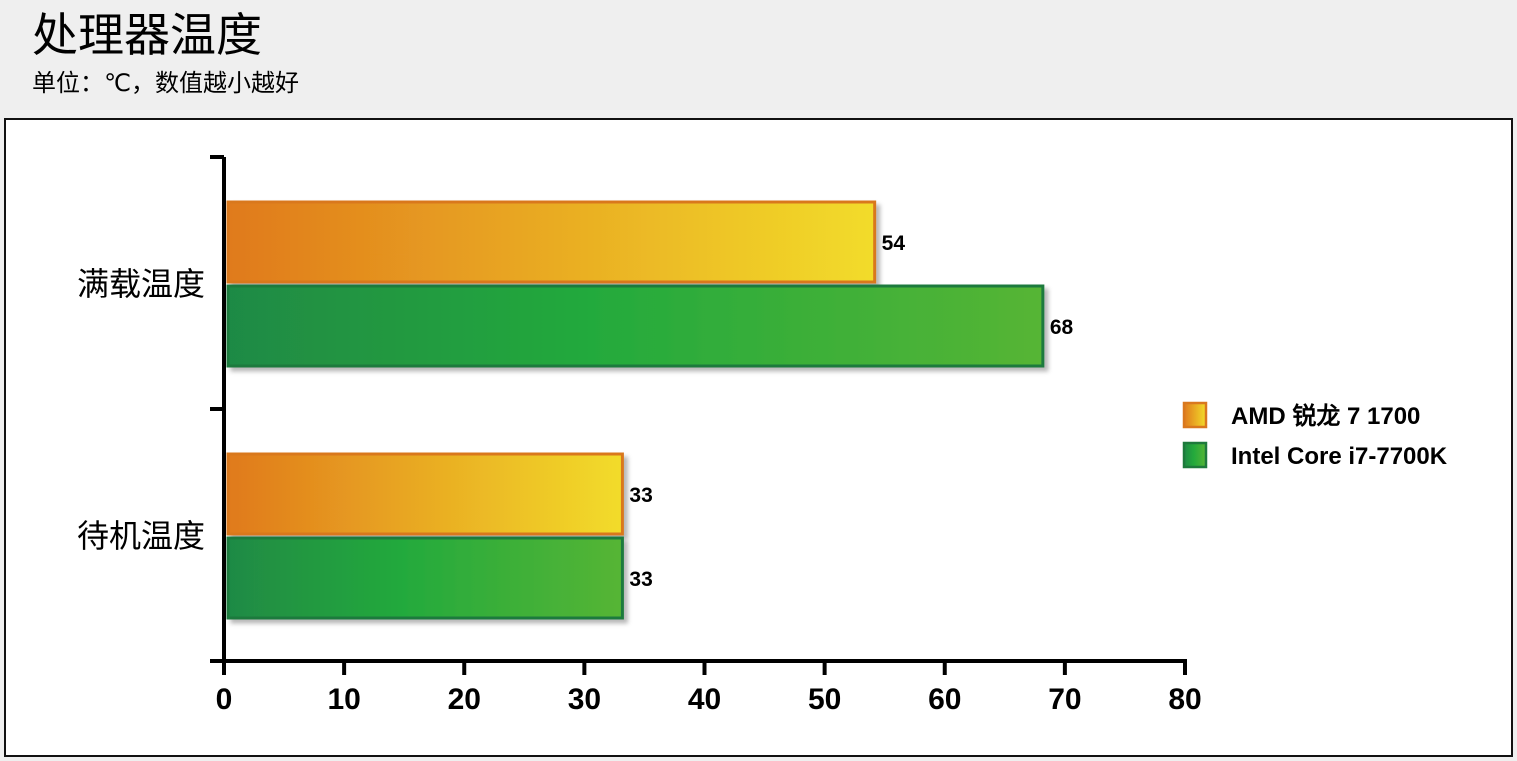 This screenshot has width=1517, height=761. I want to click on x-tick-label: 30, so click(584, 699).